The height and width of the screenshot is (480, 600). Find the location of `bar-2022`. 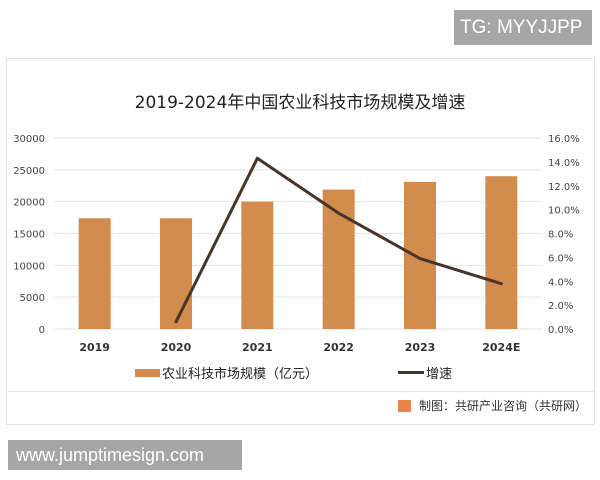

bar-2022 is located at coordinates (338, 259).